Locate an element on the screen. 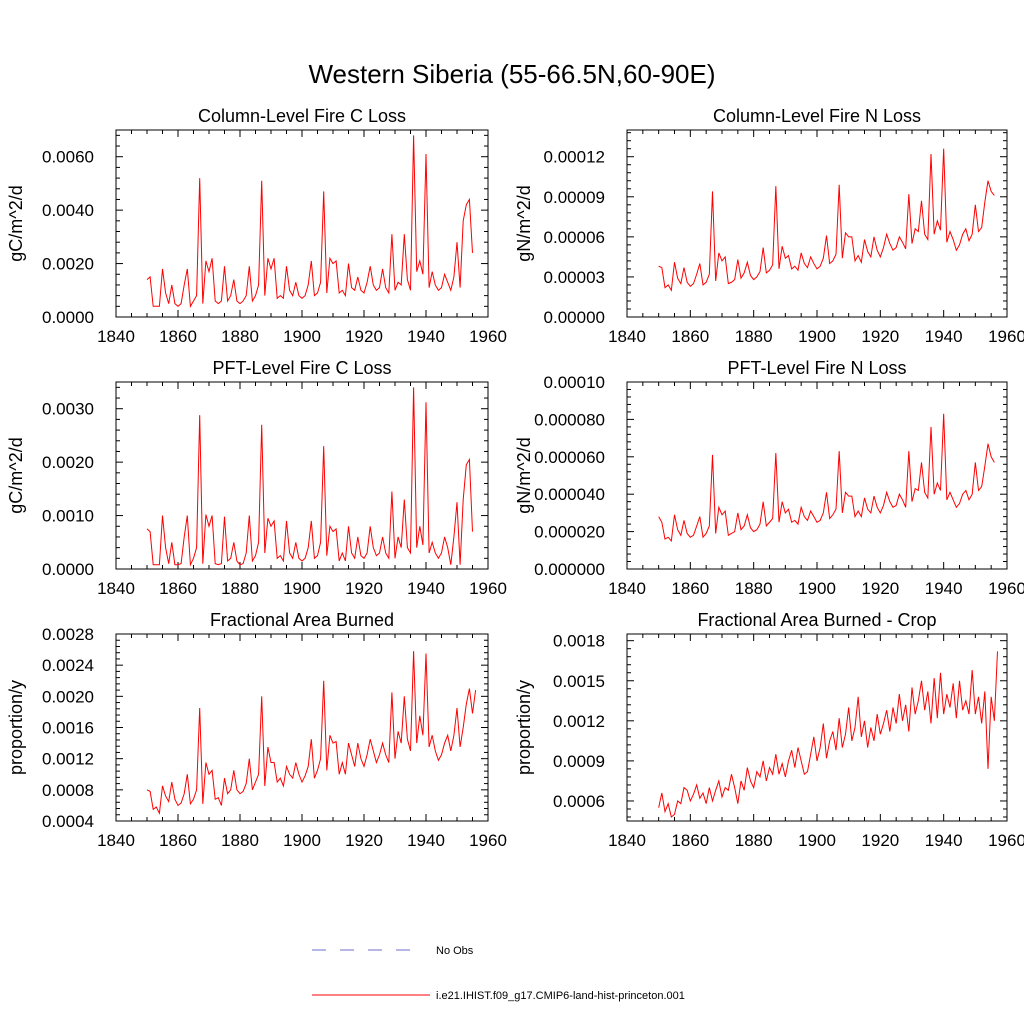 This screenshot has width=1024, height=1024. area-burned-crop-xtick-label: 1960 is located at coordinates (1006, 840).